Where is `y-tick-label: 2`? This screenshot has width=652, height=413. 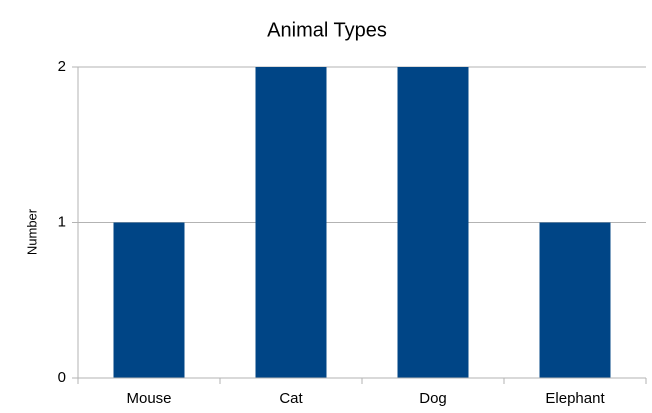
y-tick-label: 2 is located at coordinates (62, 66).